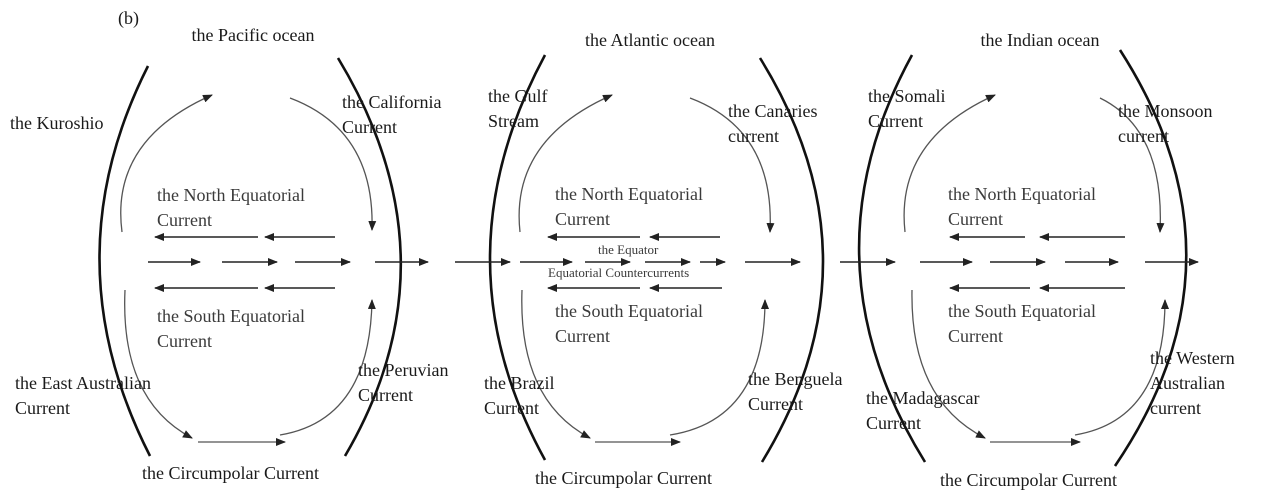 The width and height of the screenshot is (1270, 491). What do you see at coordinates (83, 383) in the screenshot?
I see `current-label: the East Australian` at bounding box center [83, 383].